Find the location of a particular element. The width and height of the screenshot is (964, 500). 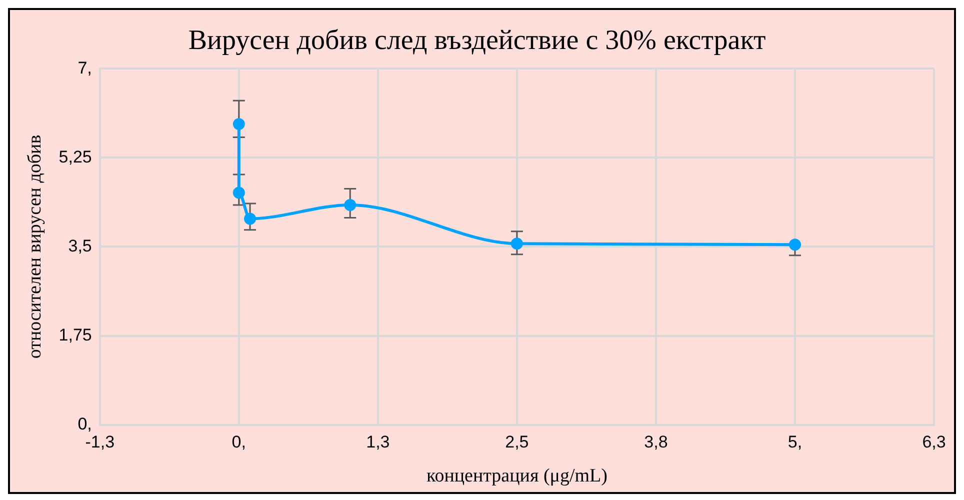

x-tick-label: 1,3 is located at coordinates (378, 442).